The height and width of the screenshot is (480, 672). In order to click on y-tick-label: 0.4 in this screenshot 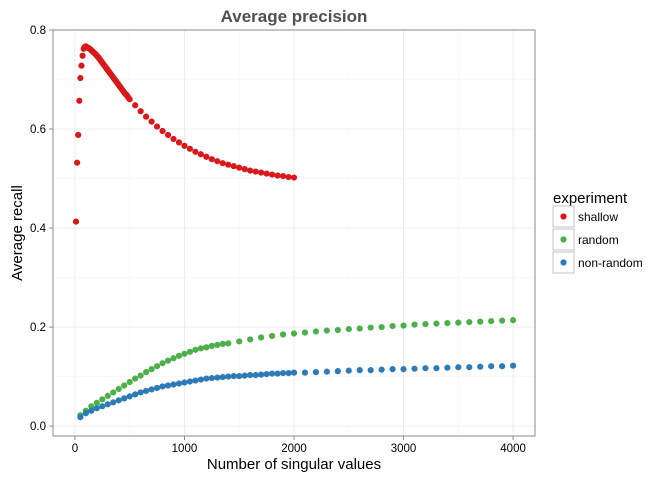, I will do `click(38, 229)`.